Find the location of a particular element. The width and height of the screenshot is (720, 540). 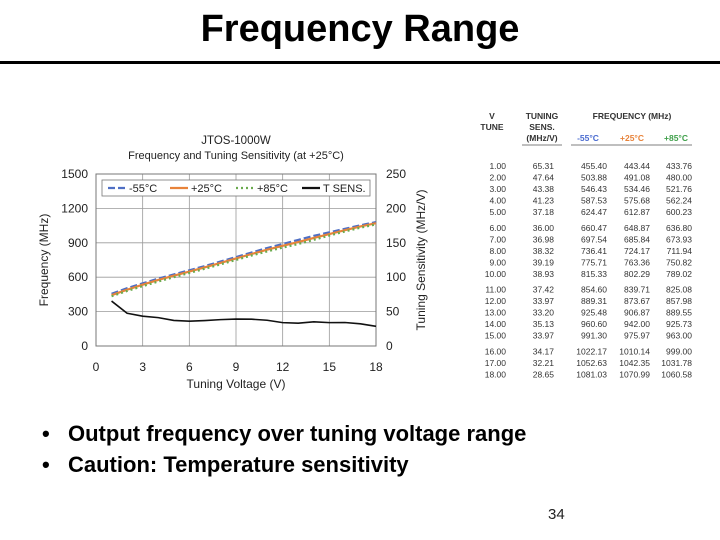

y2-tick-label: 50 is located at coordinates (393, 312).